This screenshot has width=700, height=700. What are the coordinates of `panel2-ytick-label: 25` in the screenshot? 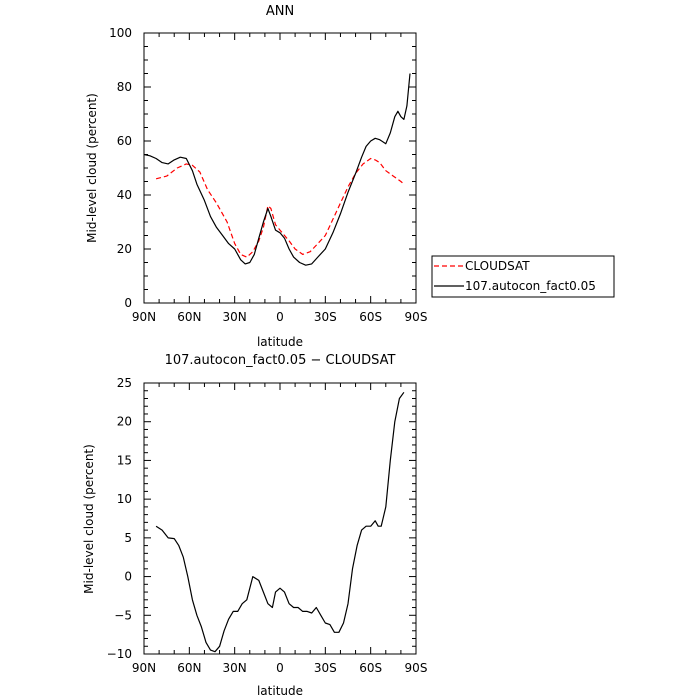 It's located at (124, 383).